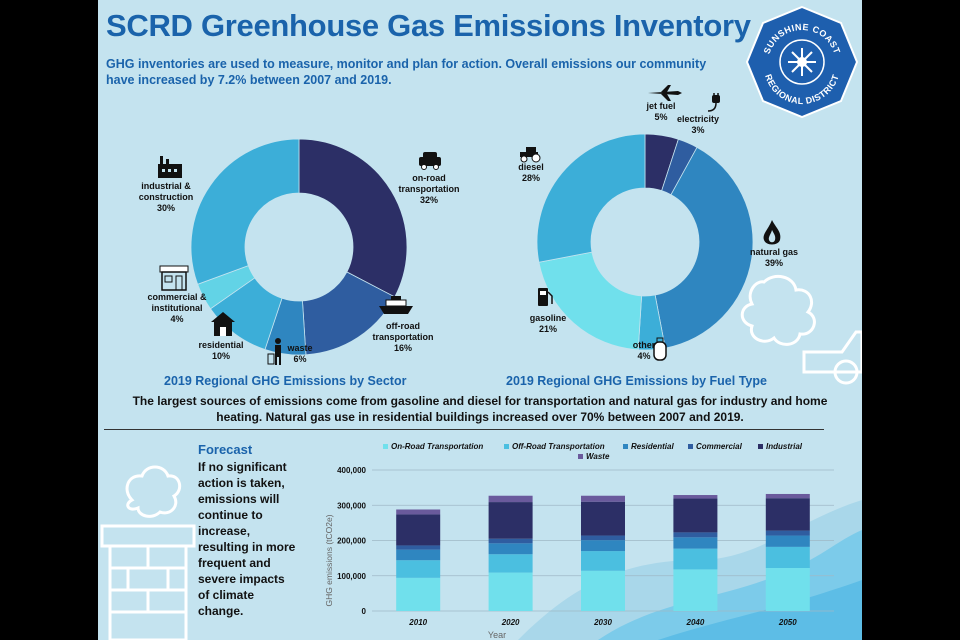 The image size is (960, 640). I want to click on label-diesel: diesel 28%, so click(531, 173).